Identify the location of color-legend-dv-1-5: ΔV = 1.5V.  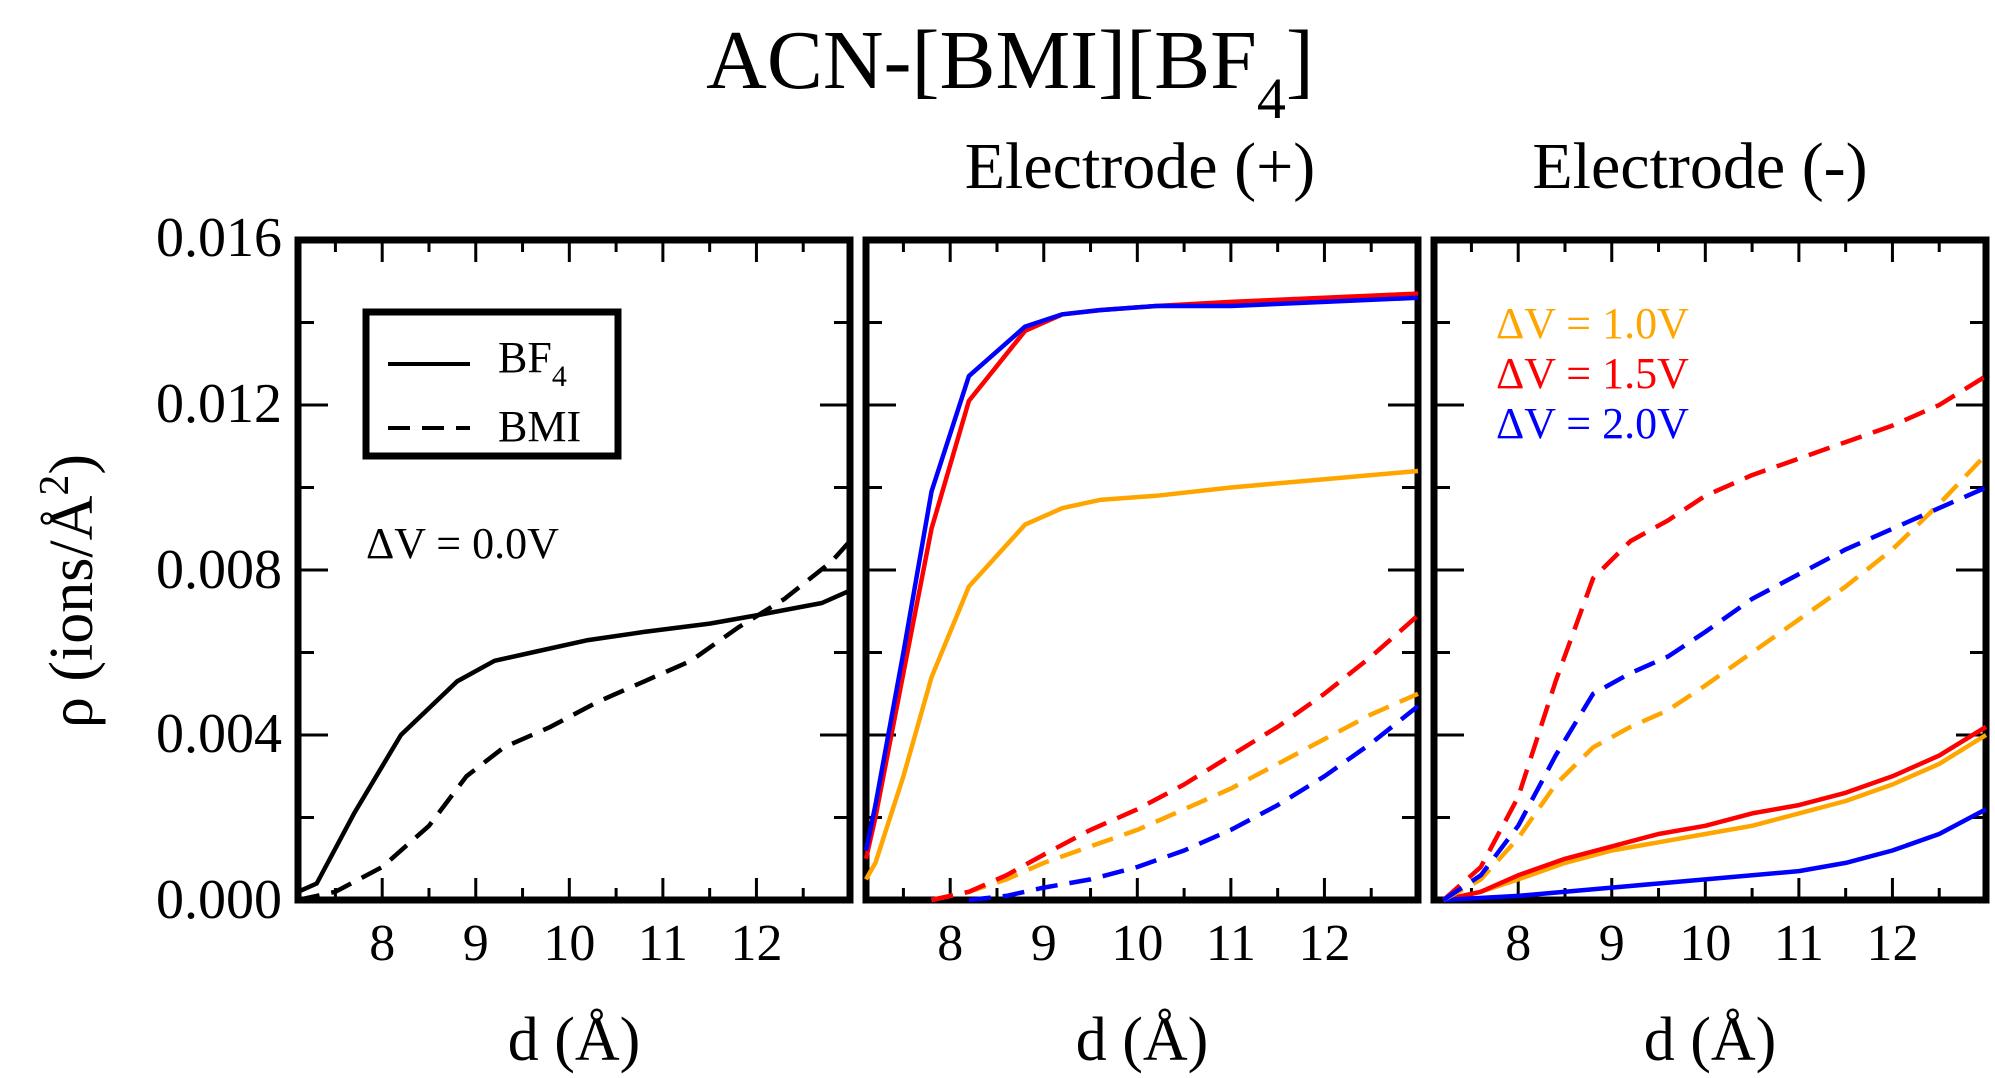
(1592, 373).